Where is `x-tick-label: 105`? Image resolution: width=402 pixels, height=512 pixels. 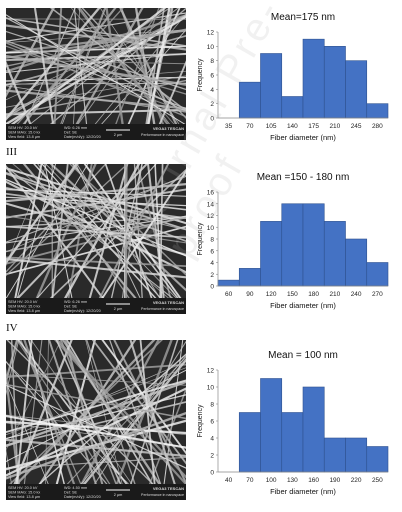
x-tick-label: 105 is located at coordinates (271, 126).